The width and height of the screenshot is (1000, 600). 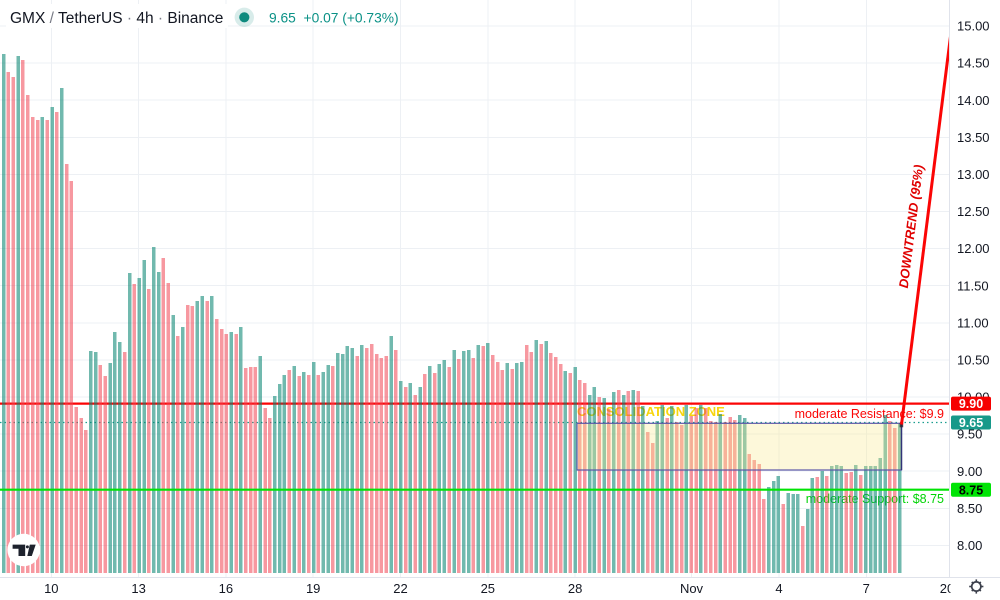 What do you see at coordinates (973, 248) in the screenshot?
I see `svg-text: 12.00` at bounding box center [973, 248].